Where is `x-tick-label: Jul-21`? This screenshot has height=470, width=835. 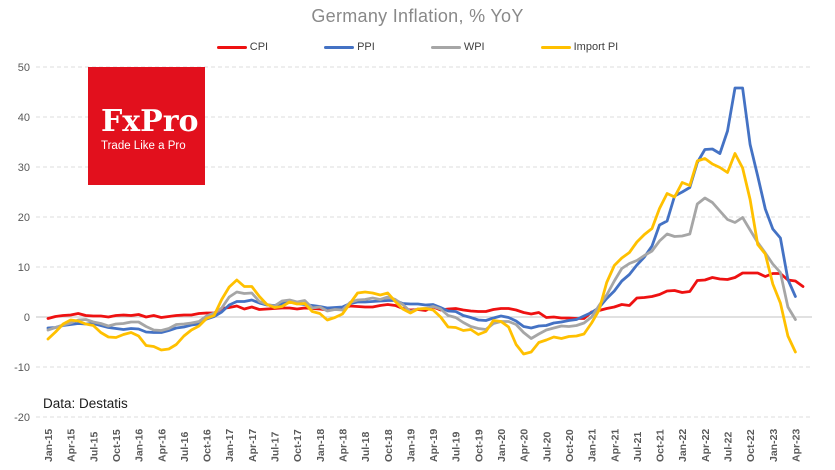
x-tick-label: Jul-21 is located at coordinates (638, 446).